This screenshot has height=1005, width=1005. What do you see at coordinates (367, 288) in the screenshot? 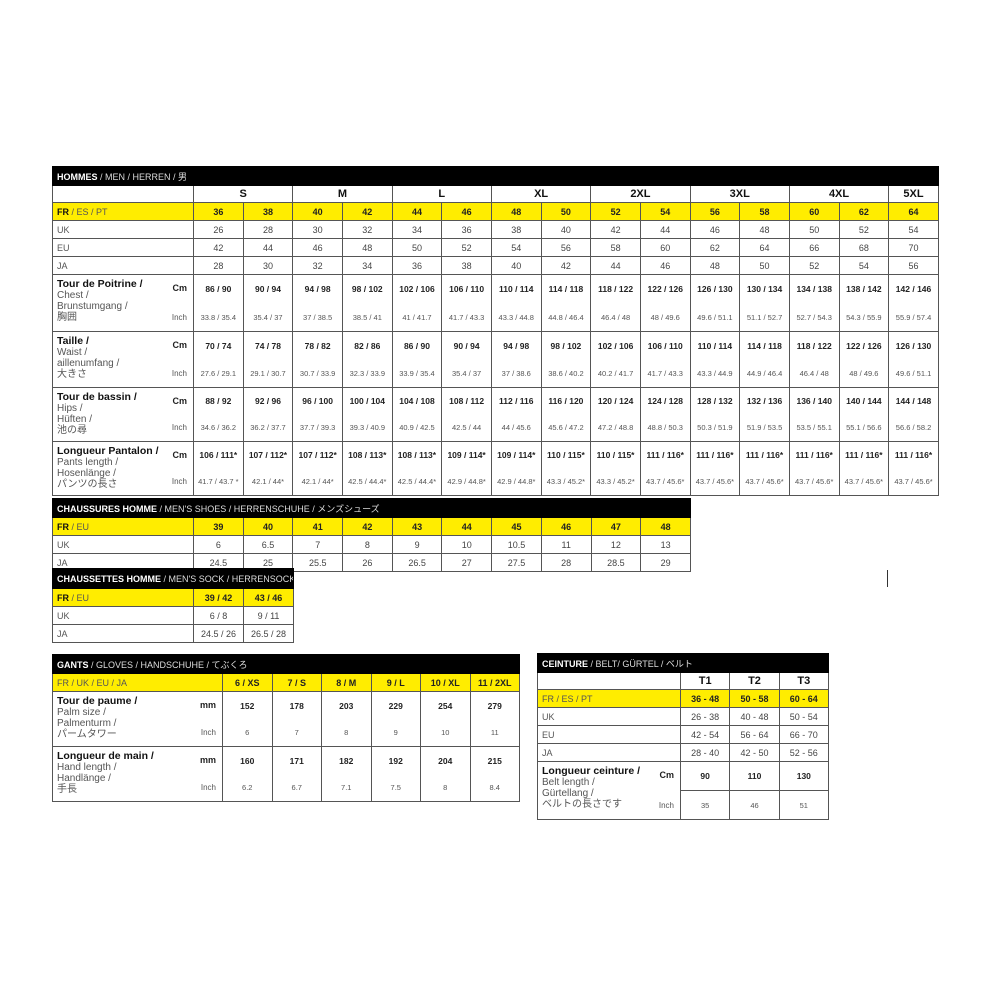
I see `measure-cell: 98 / 102` at bounding box center [367, 288].